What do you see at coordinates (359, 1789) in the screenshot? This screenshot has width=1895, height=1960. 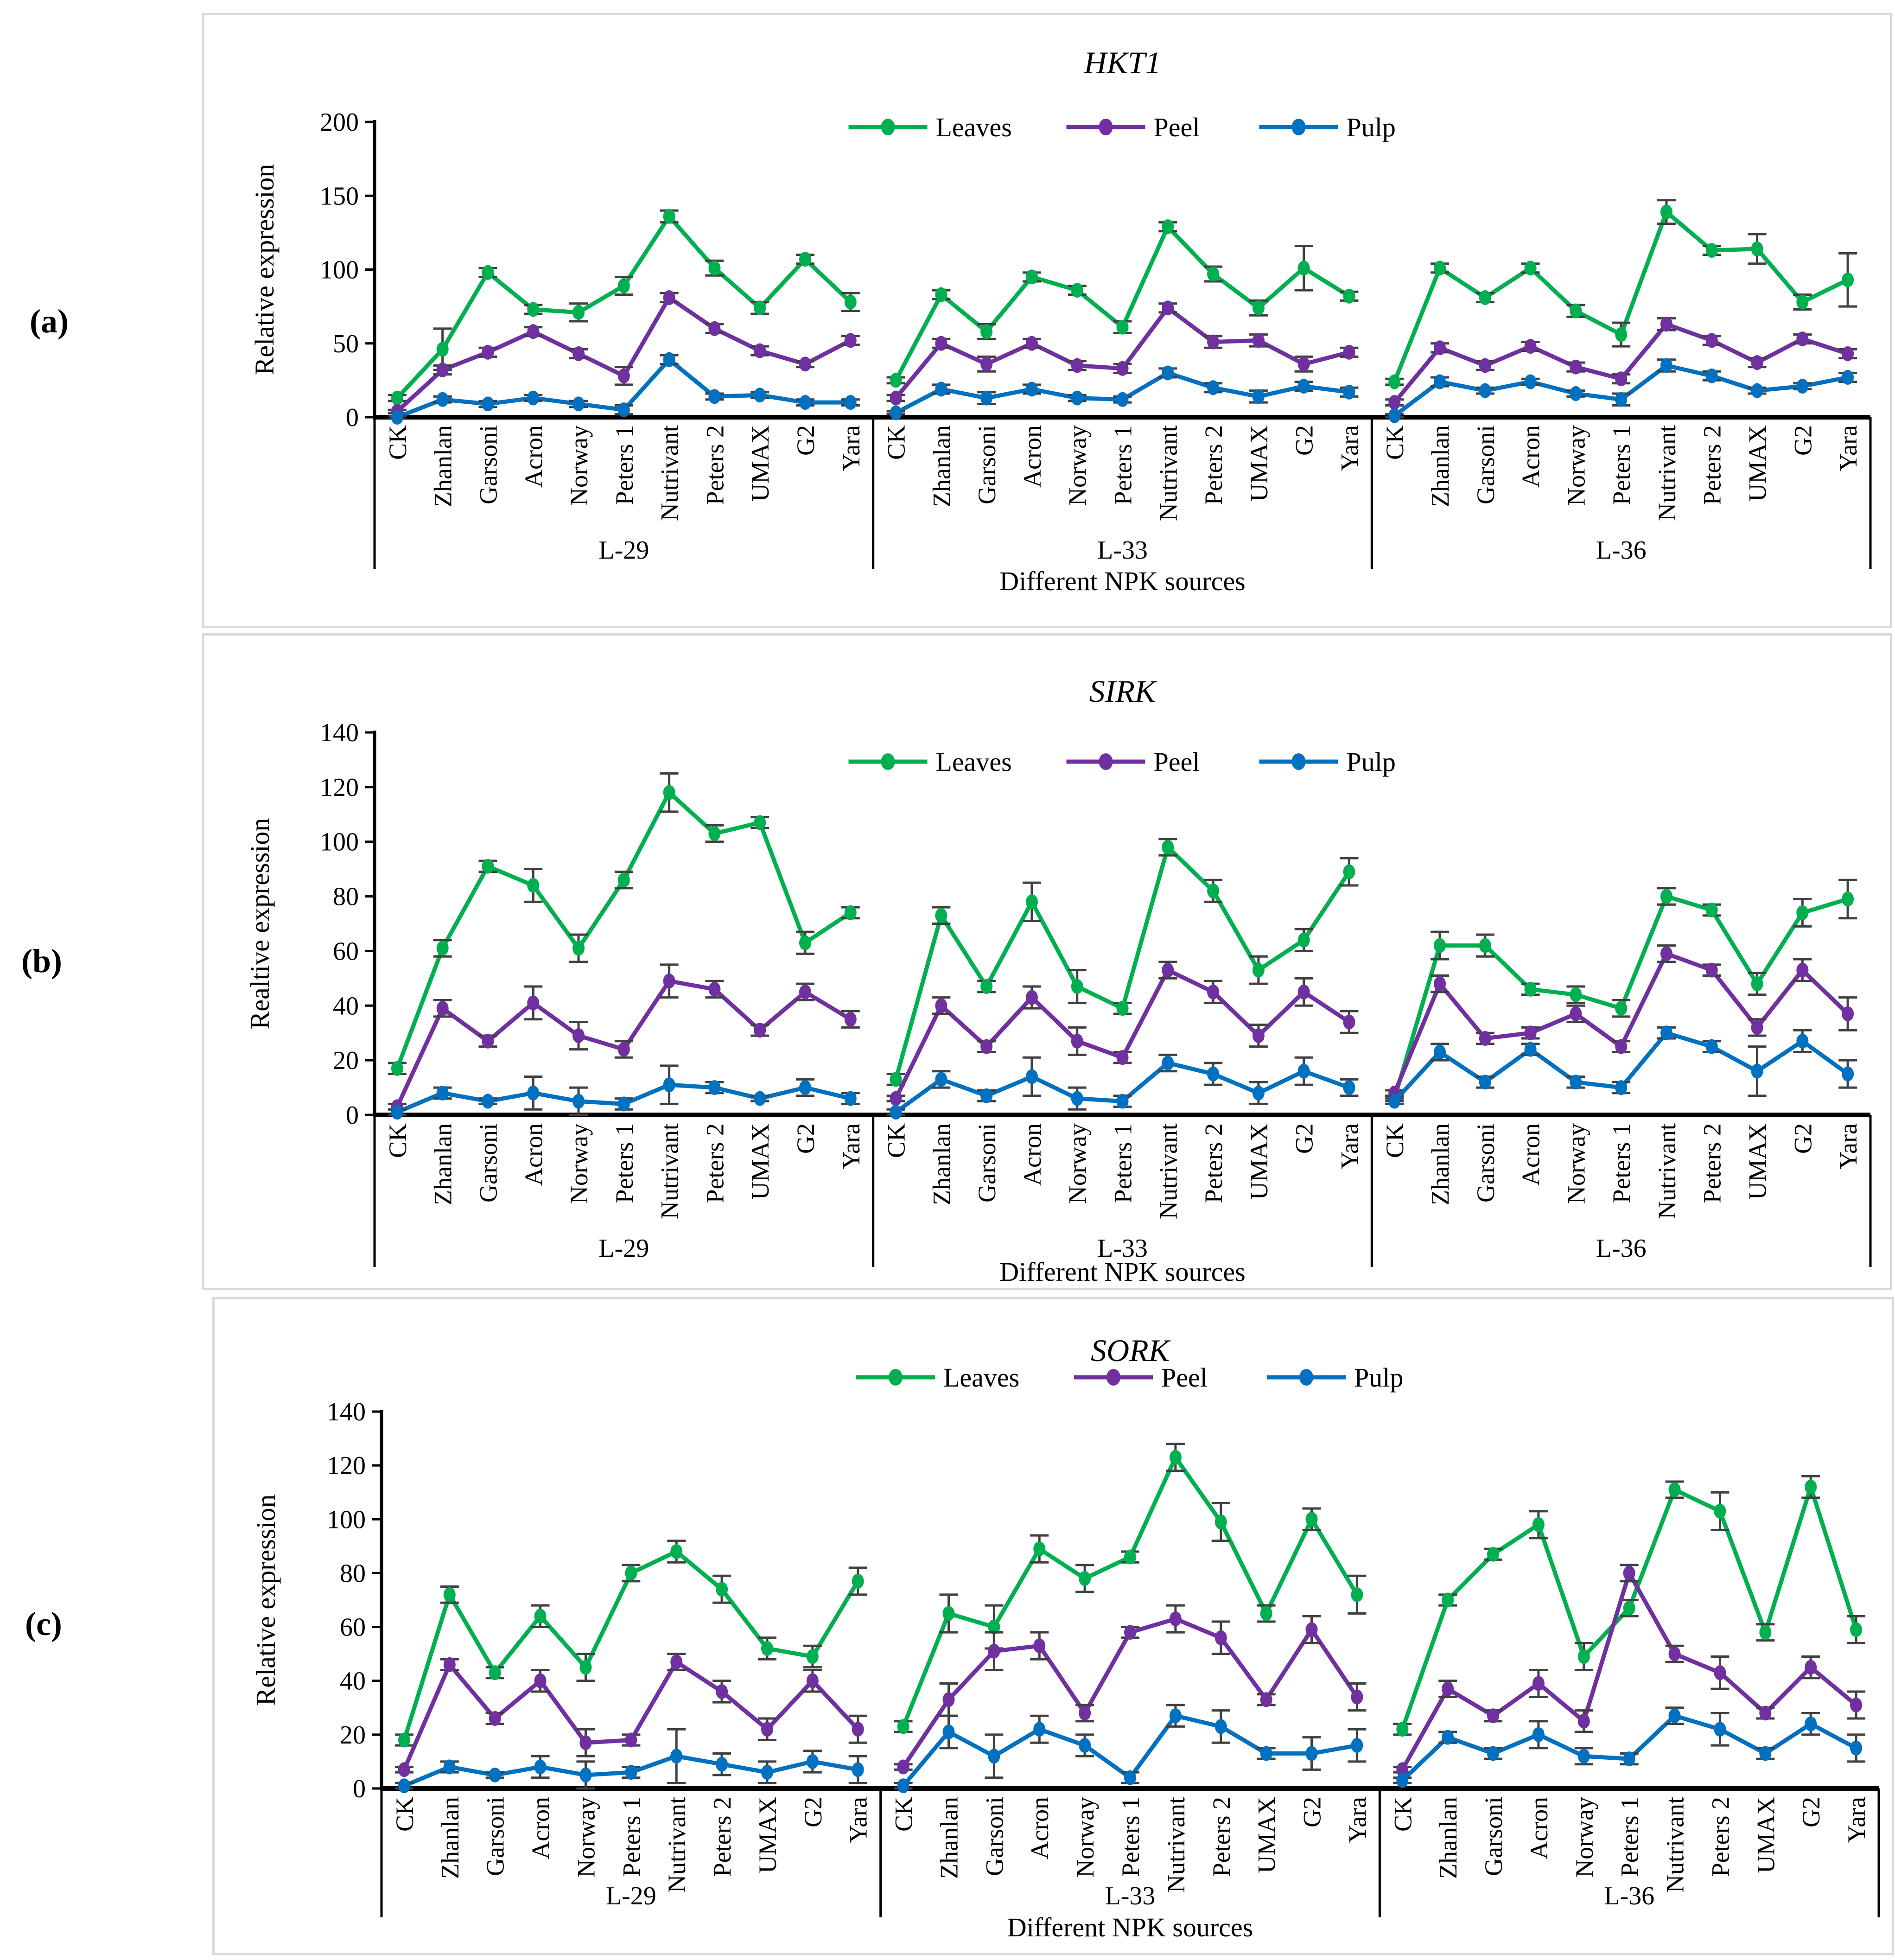 I see `y-tick-label: 0` at bounding box center [359, 1789].